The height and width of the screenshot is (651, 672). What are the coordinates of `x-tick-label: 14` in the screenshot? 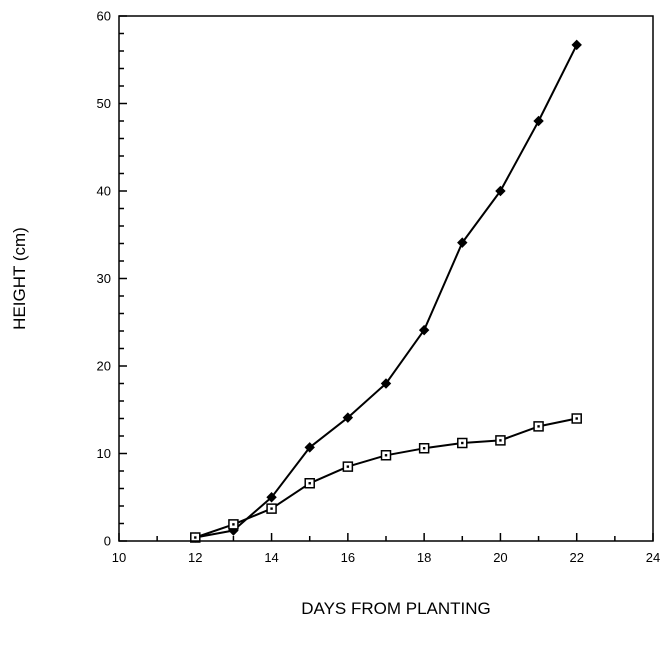 It's located at (271, 557).